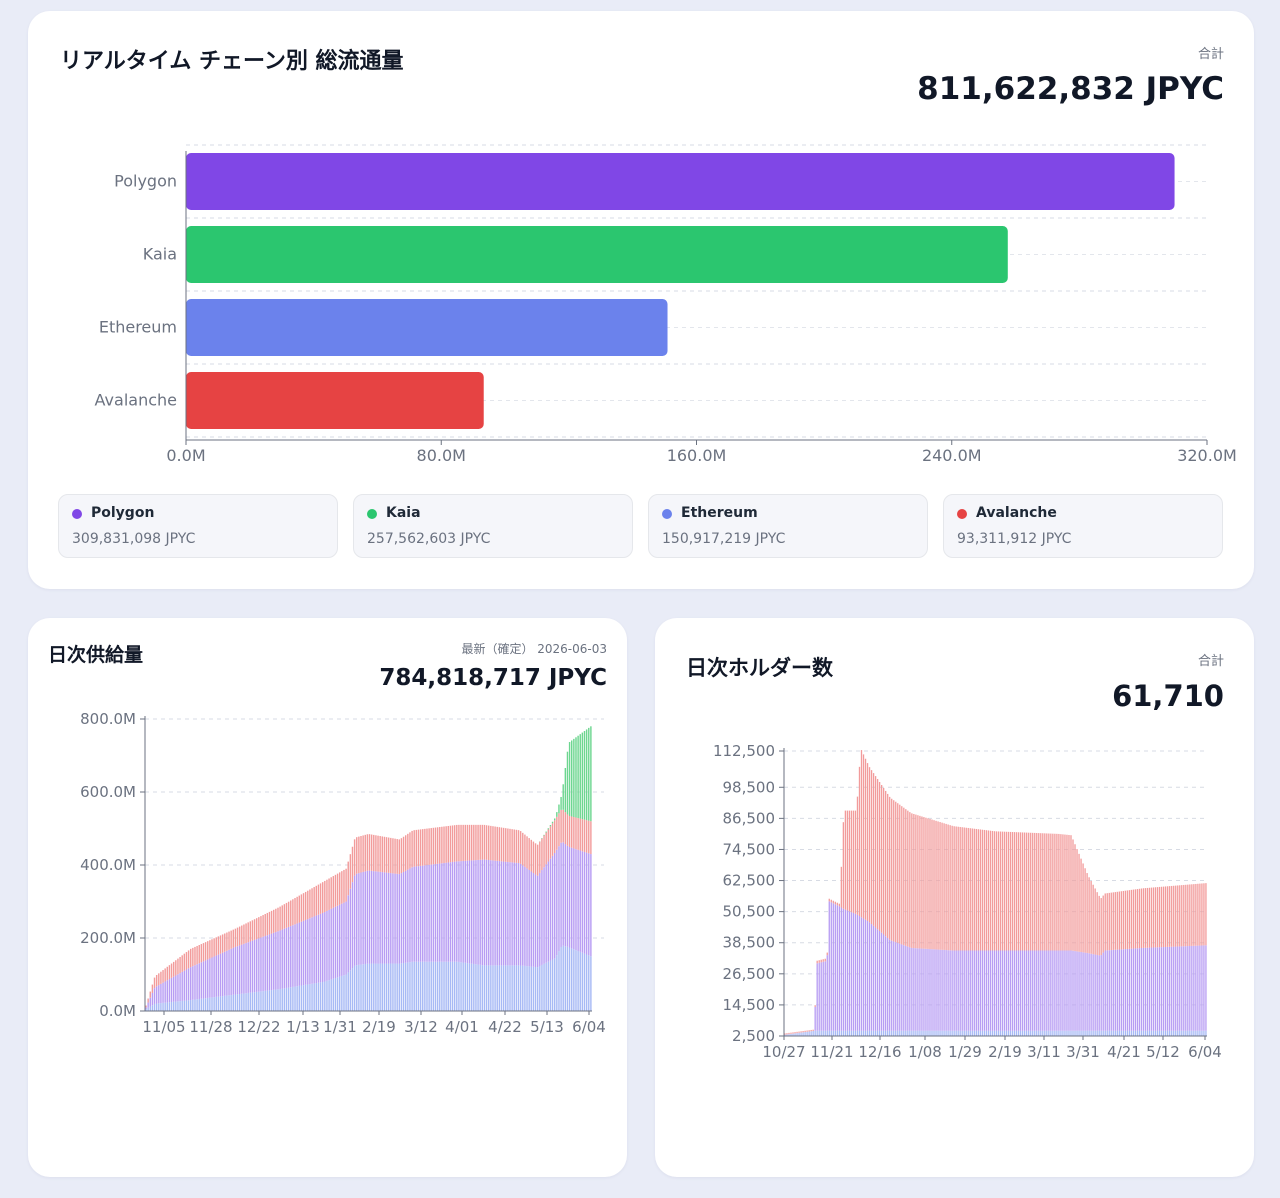  Describe the element at coordinates (379, 1027) in the screenshot. I see `x-tick-label: 2/19` at that location.